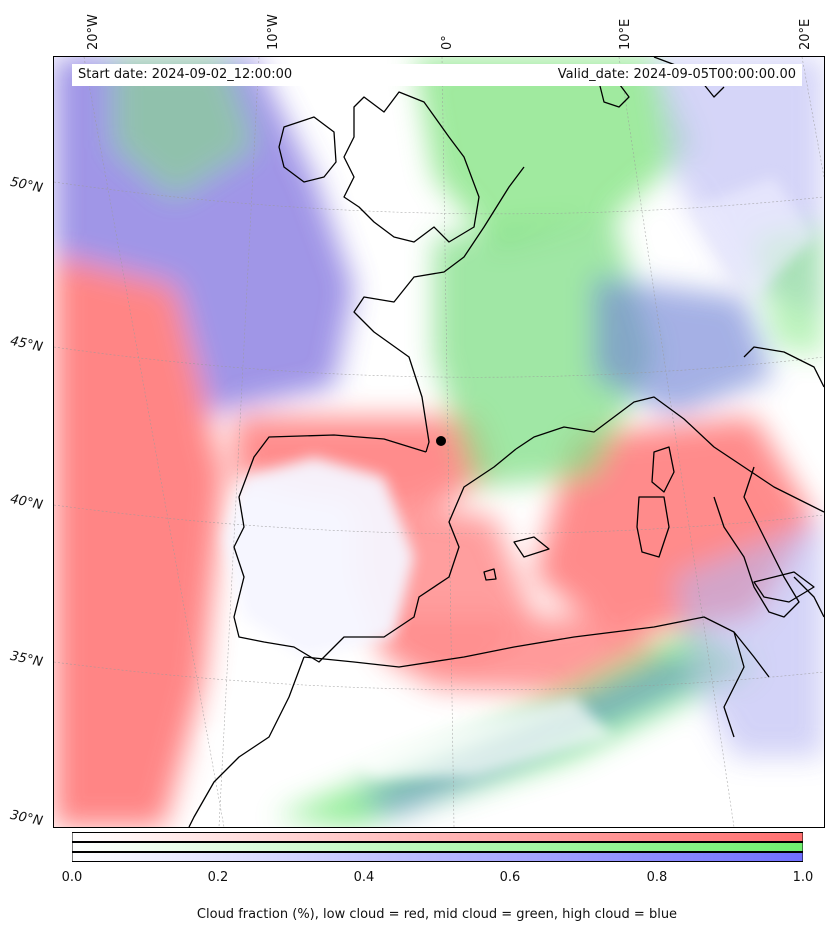 This screenshot has width=832, height=936. I want to click on meridian-10e, so click(676, 442).